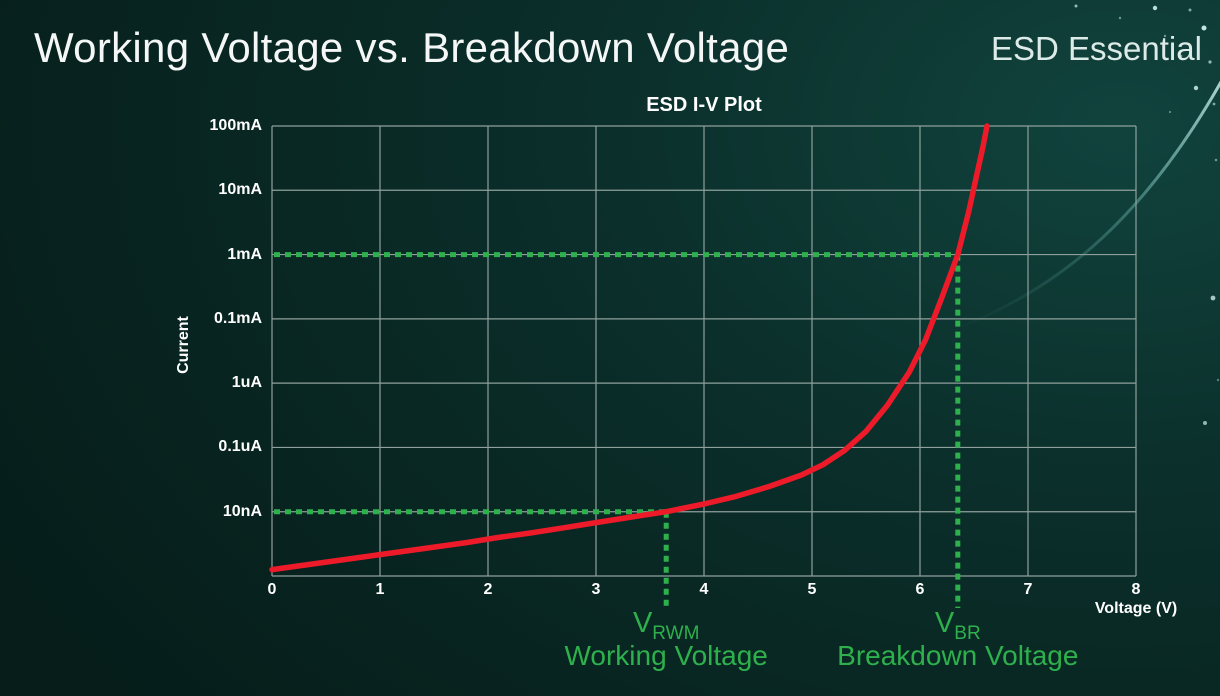 This screenshot has width=1220, height=696. I want to click on x-tick-label: 0, so click(272, 589).